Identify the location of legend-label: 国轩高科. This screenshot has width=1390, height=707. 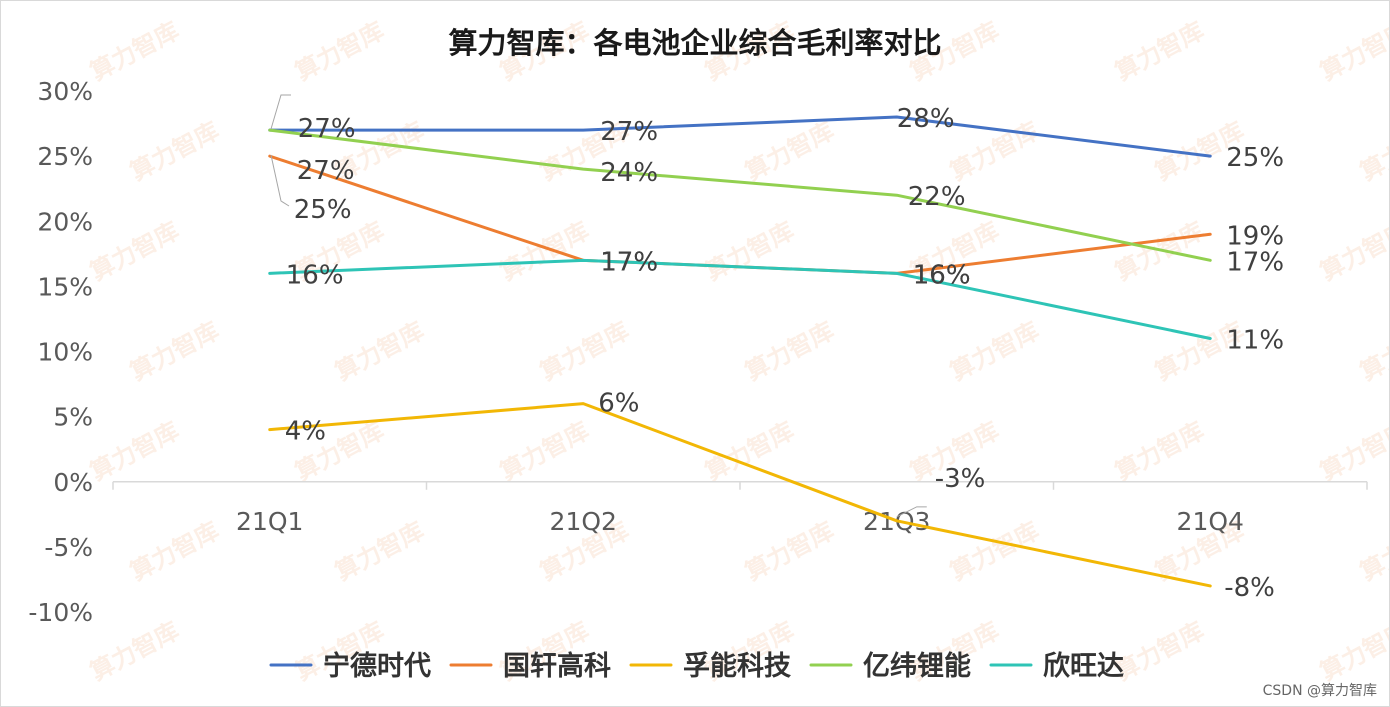
(557, 666).